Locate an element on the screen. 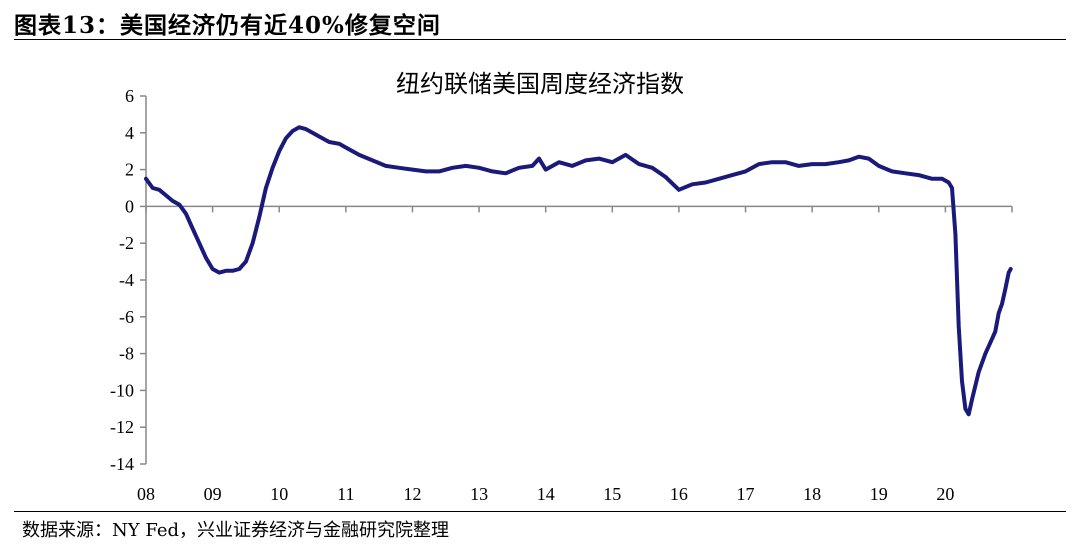 The height and width of the screenshot is (545, 1080). y-tick-label: 0 is located at coordinates (129, 206).